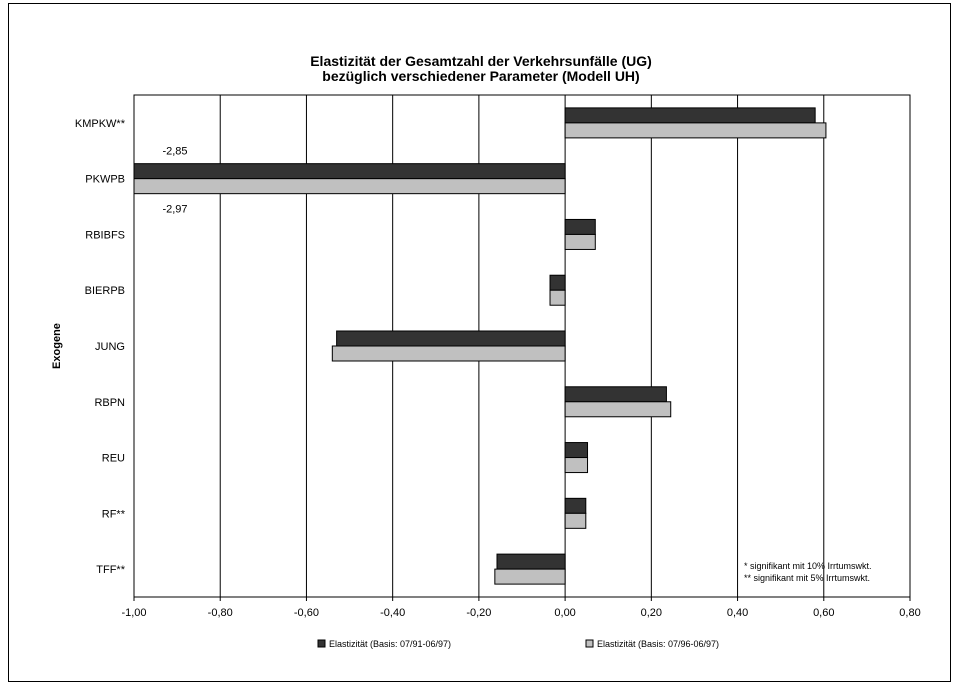 Image resolution: width=959 pixels, height=687 pixels. Describe the element at coordinates (808, 566) in the screenshot. I see `significance-note: * signifikant mit 10% Irrtumswkt.` at that location.